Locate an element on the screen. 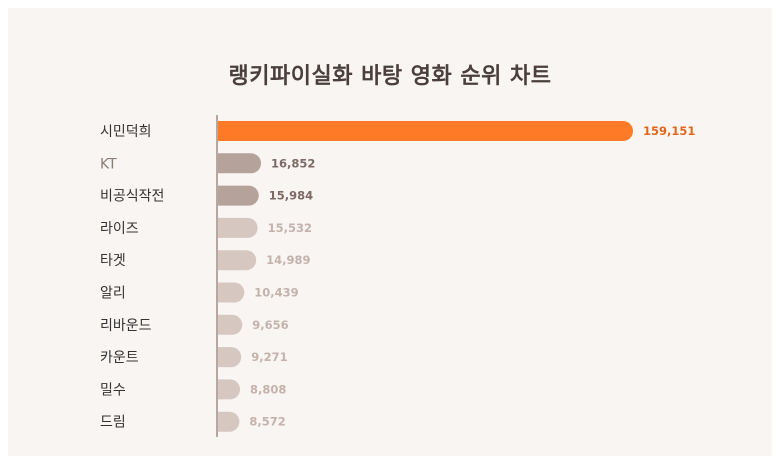 The width and height of the screenshot is (780, 468). value-label: 14,989 is located at coordinates (288, 260).